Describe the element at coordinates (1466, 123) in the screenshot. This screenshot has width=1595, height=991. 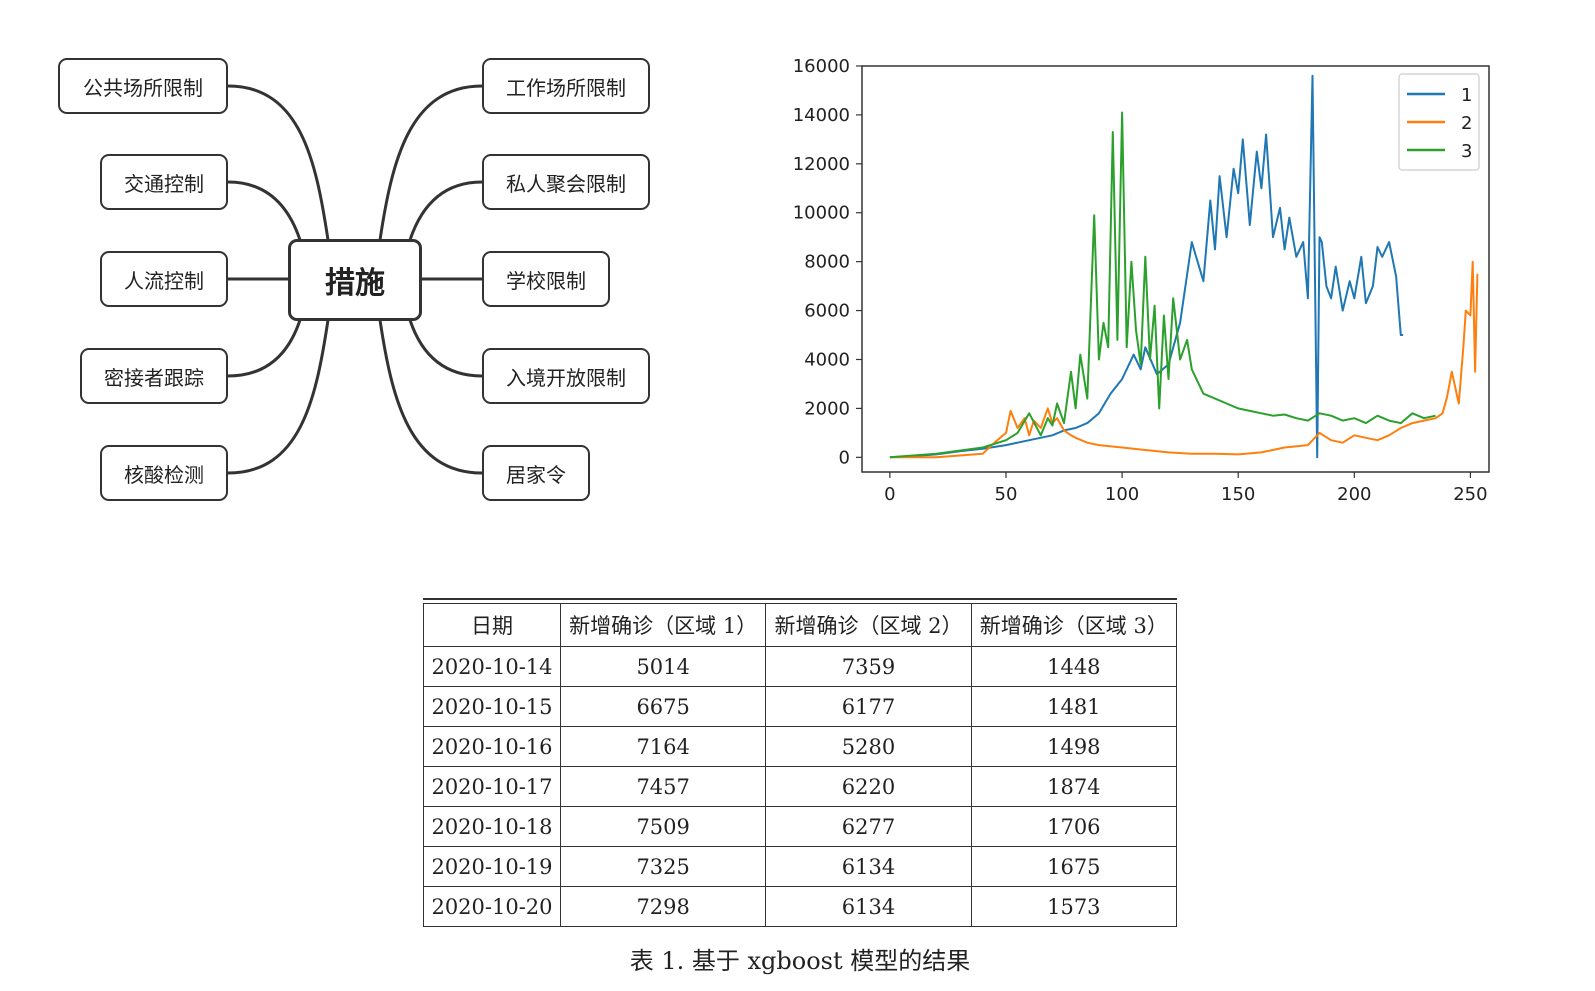
I see `legend-label: 2` at that location.